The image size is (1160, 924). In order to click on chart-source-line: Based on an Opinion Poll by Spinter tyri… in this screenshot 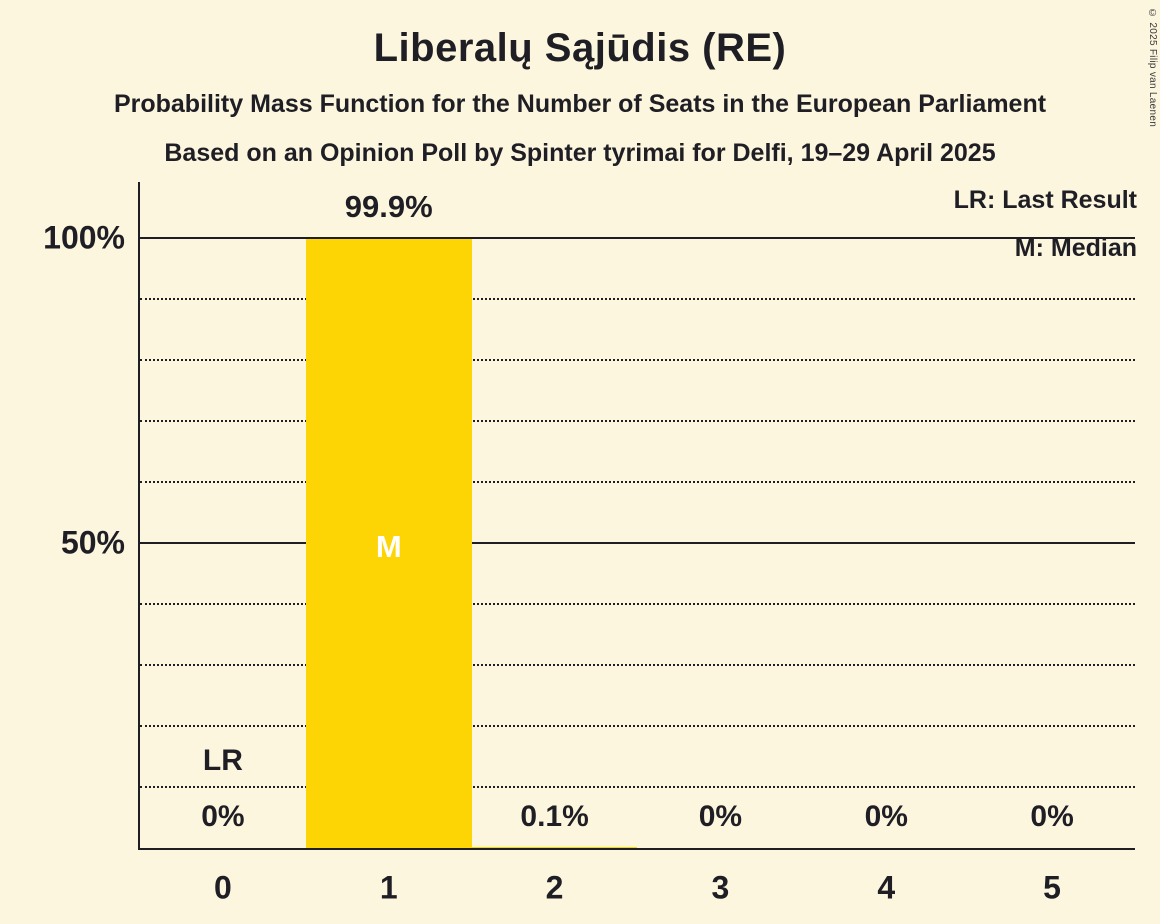, I will do `click(580, 153)`.